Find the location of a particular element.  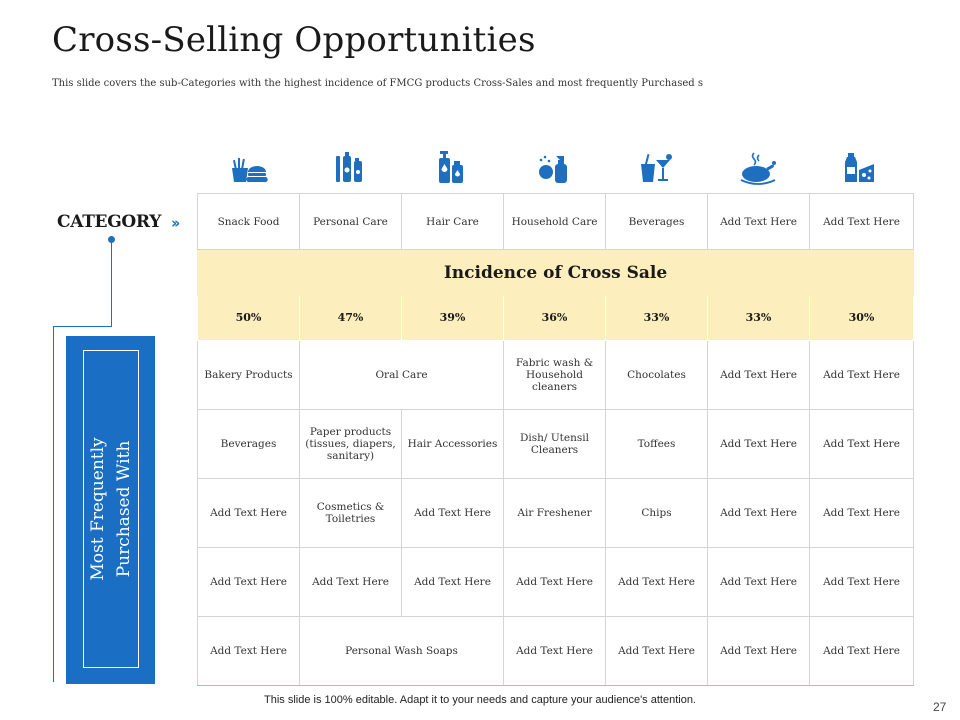

table-cell: Air Freshener is located at coordinates (554, 513).